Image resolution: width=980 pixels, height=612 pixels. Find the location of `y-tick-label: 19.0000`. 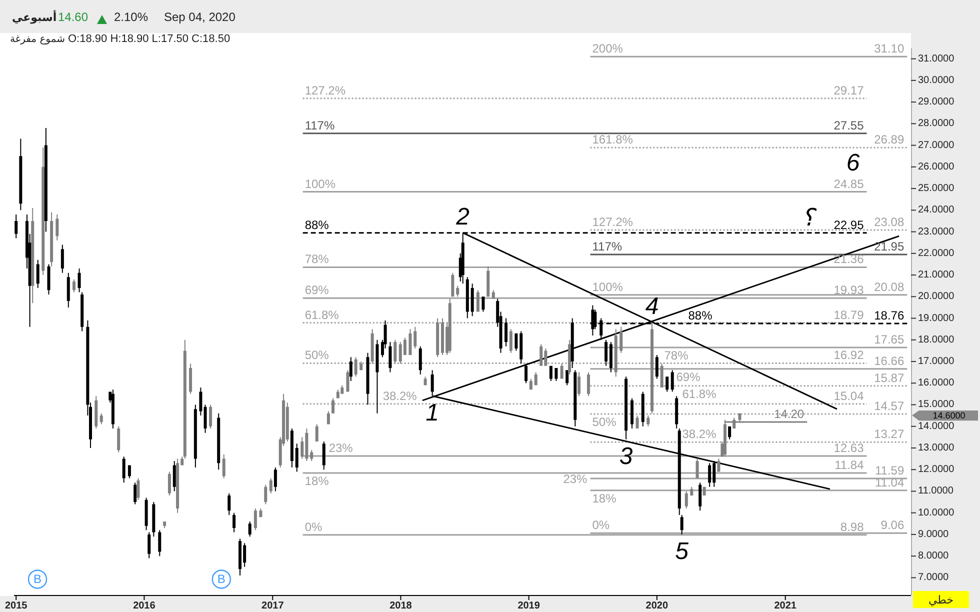

y-tick-label: 19.0000 is located at coordinates (936, 318).